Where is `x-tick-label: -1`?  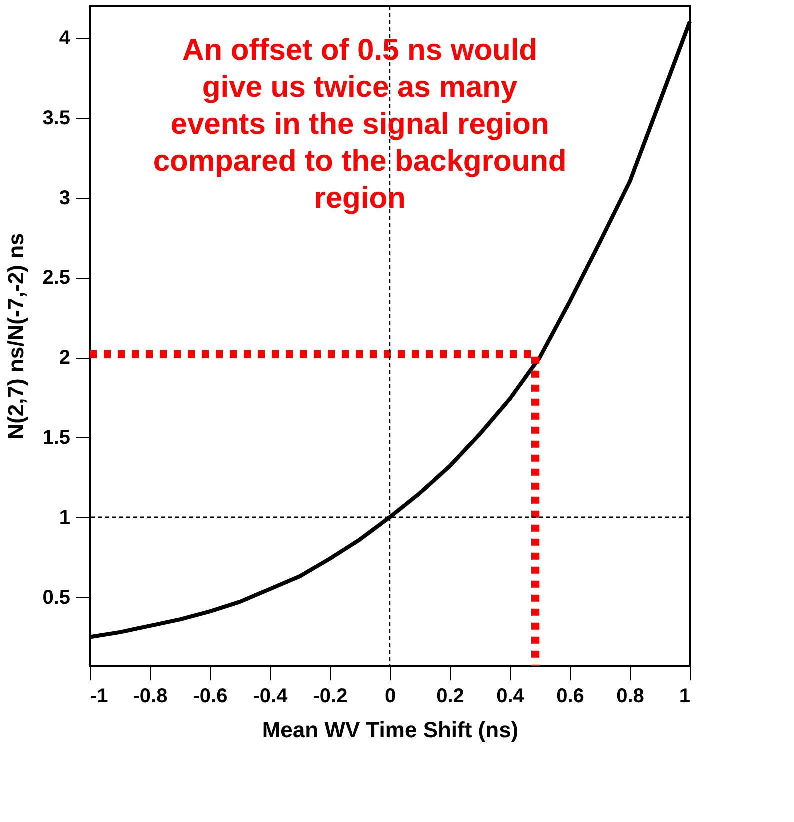
x-tick-label: -1 is located at coordinates (99, 697).